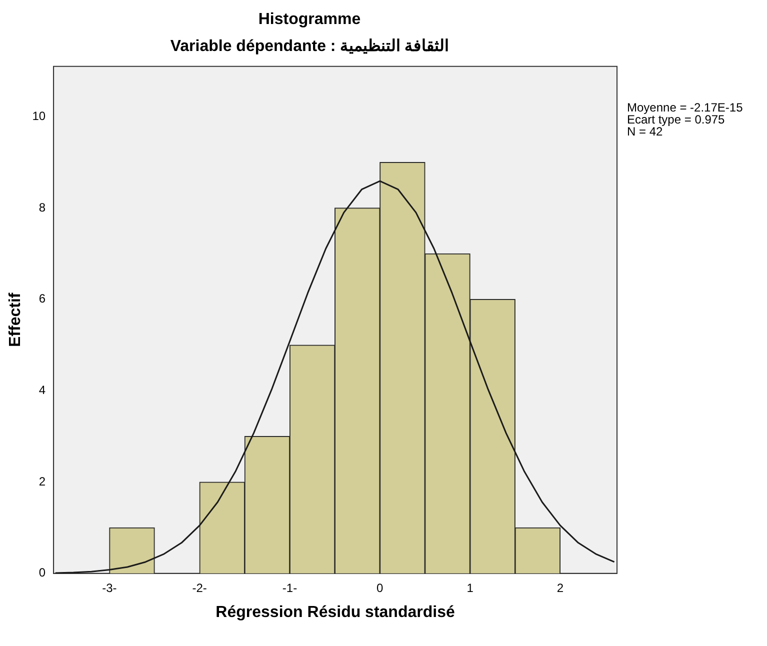  I want to click on y-tick-label: 6, so click(42, 299).